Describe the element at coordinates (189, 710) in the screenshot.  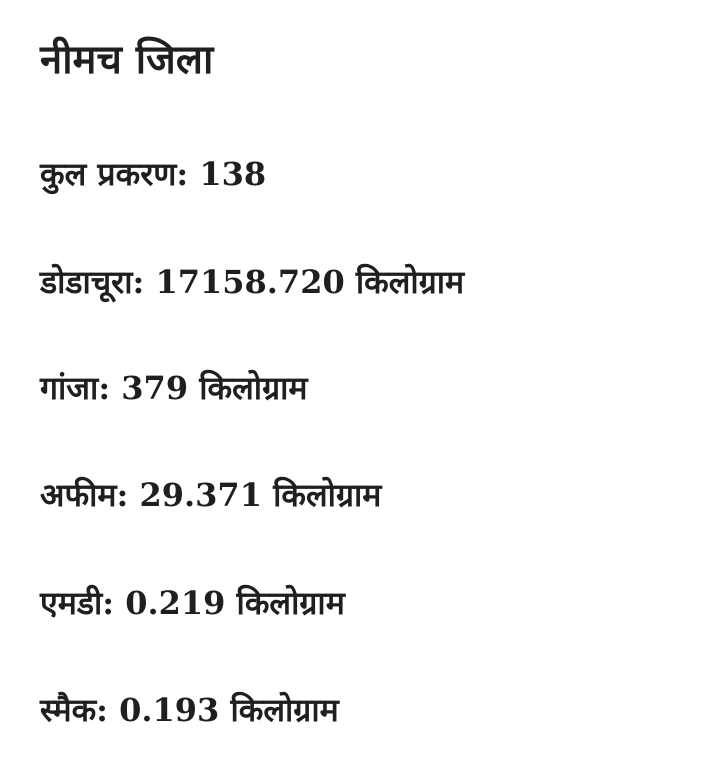
I see `smack-quantity: स्मैक: 0.193 किलोग्राम` at that location.